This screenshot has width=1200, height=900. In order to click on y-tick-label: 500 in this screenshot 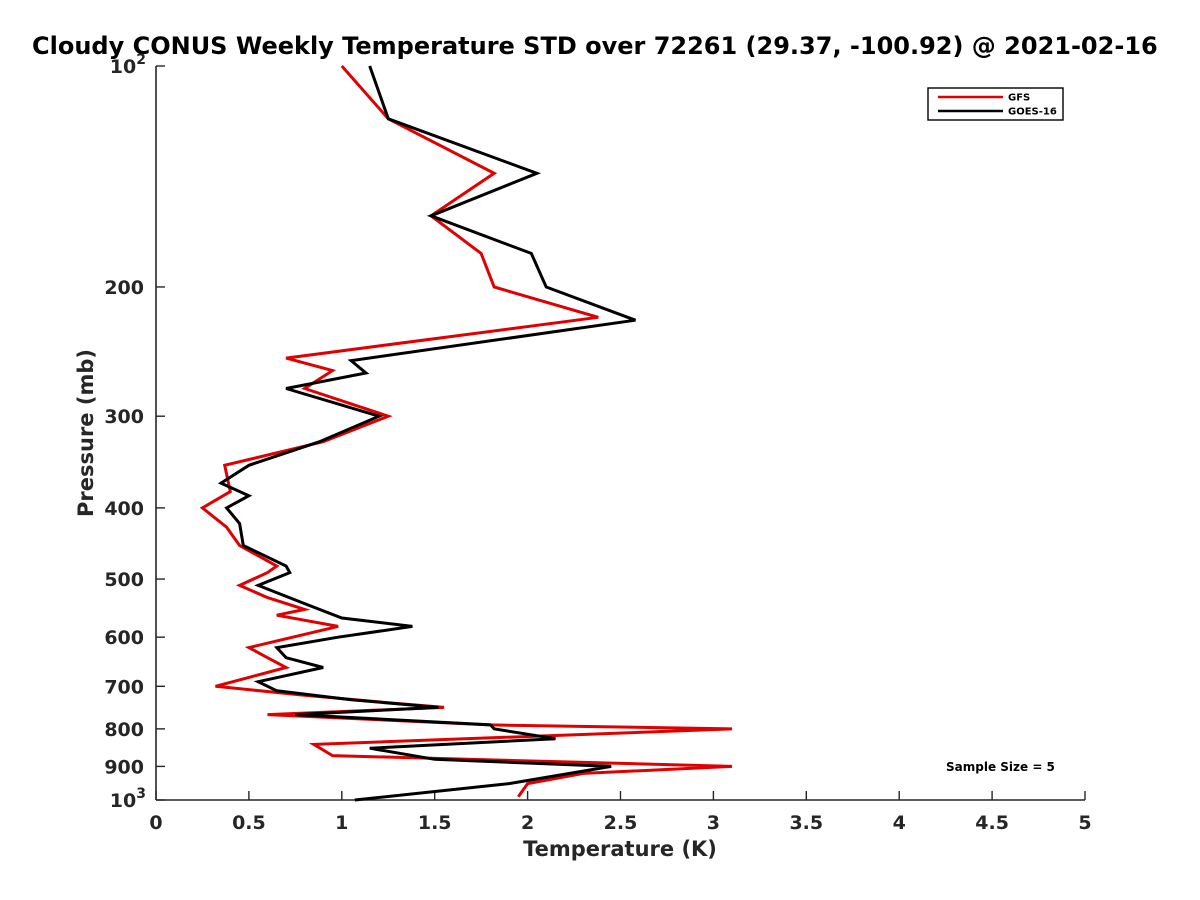, I will do `click(124, 580)`.